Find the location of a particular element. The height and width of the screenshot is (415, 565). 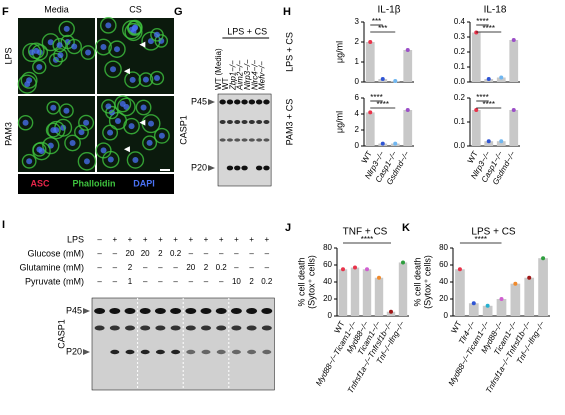

y-tick-label: 80 is located at coordinates (443, 247).